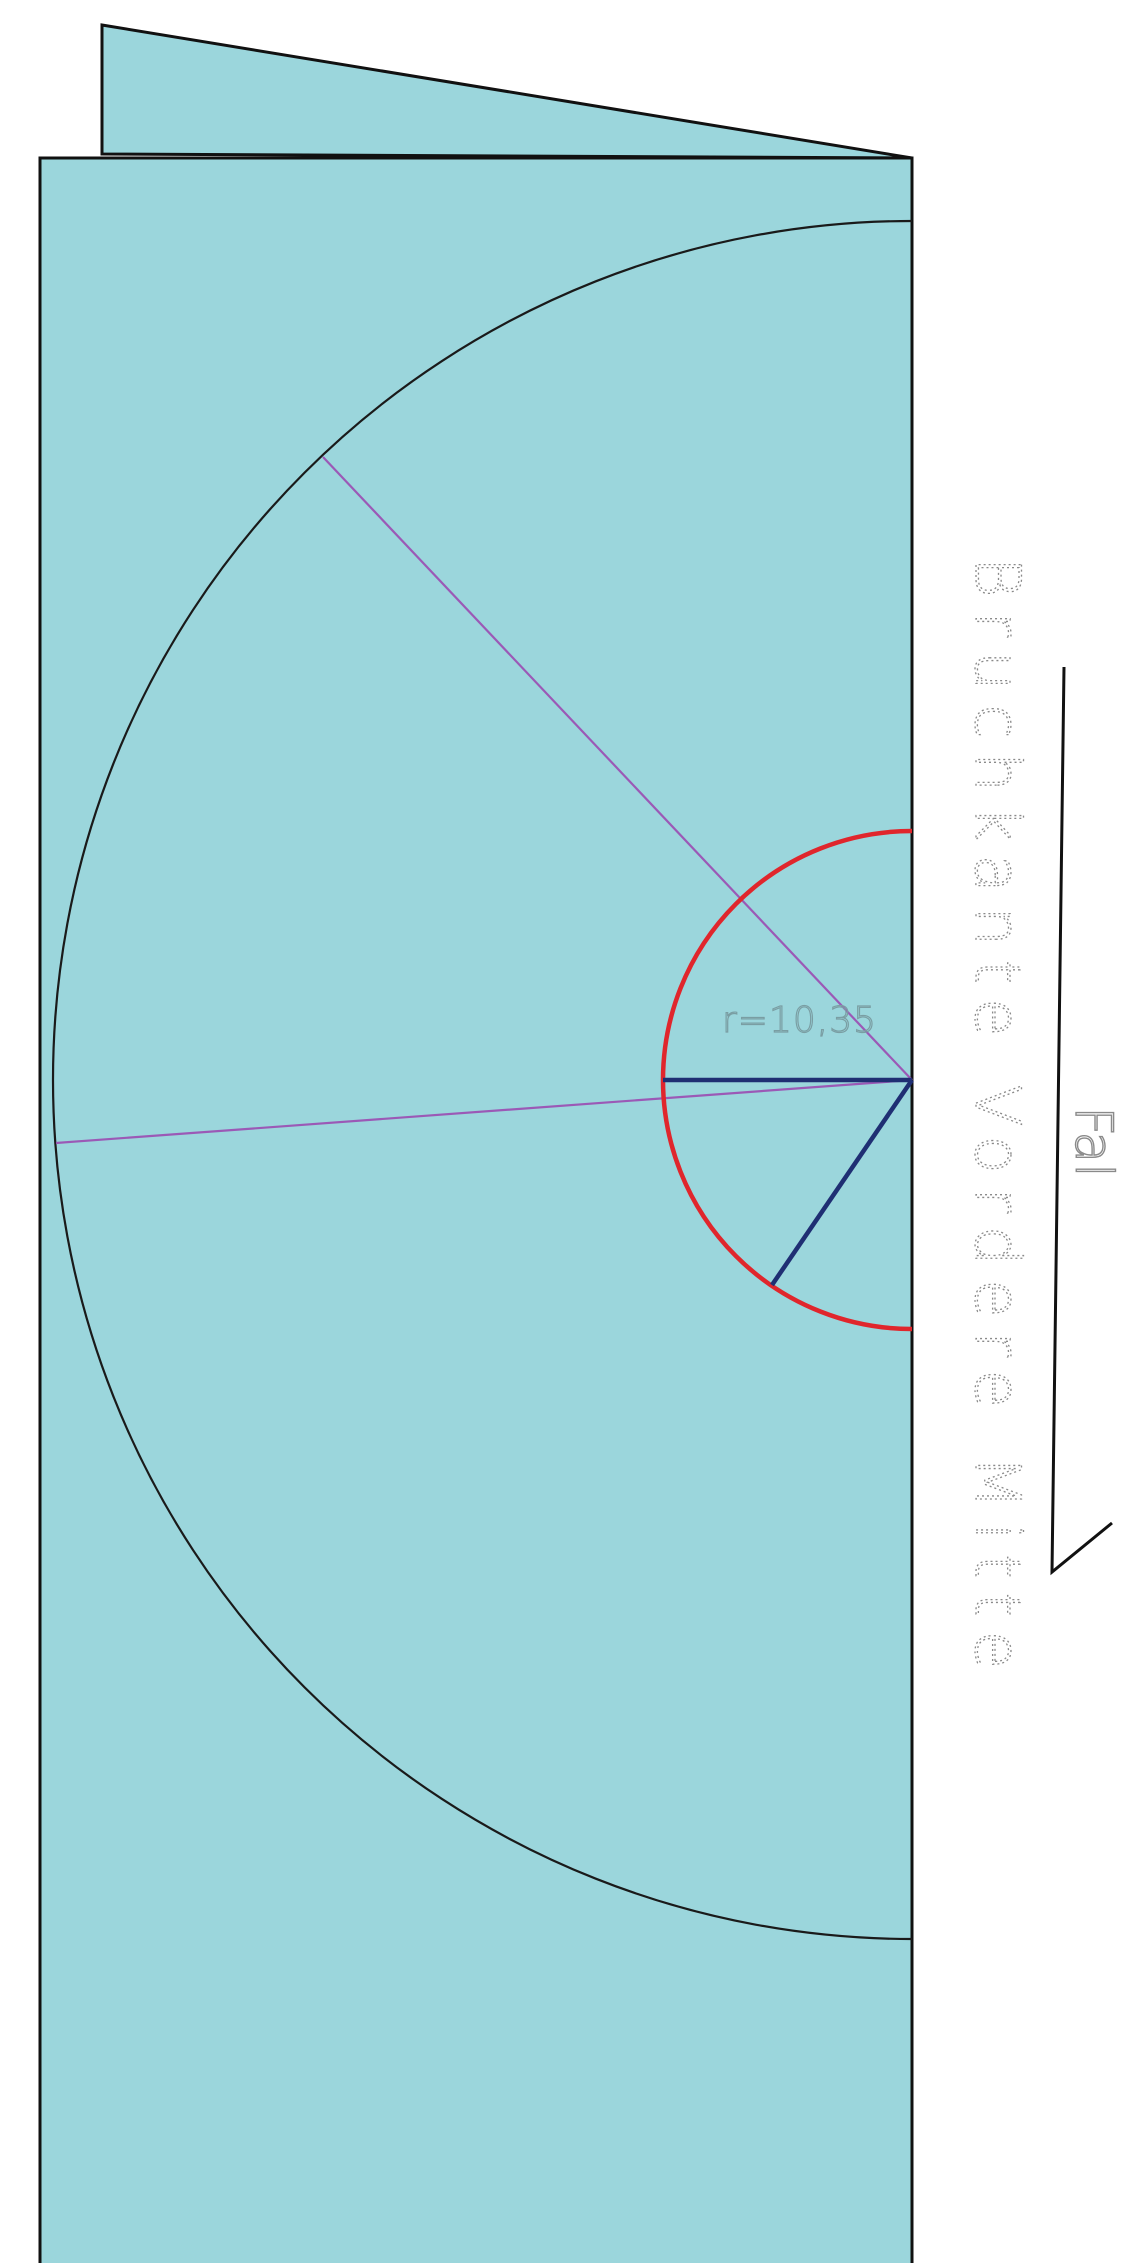 Image resolution: width=1124 pixels, height=2263 pixels. Describe the element at coordinates (997, 1120) in the screenshot. I see `fold-edge-label: Bruchkante Vordere Mitte` at that location.